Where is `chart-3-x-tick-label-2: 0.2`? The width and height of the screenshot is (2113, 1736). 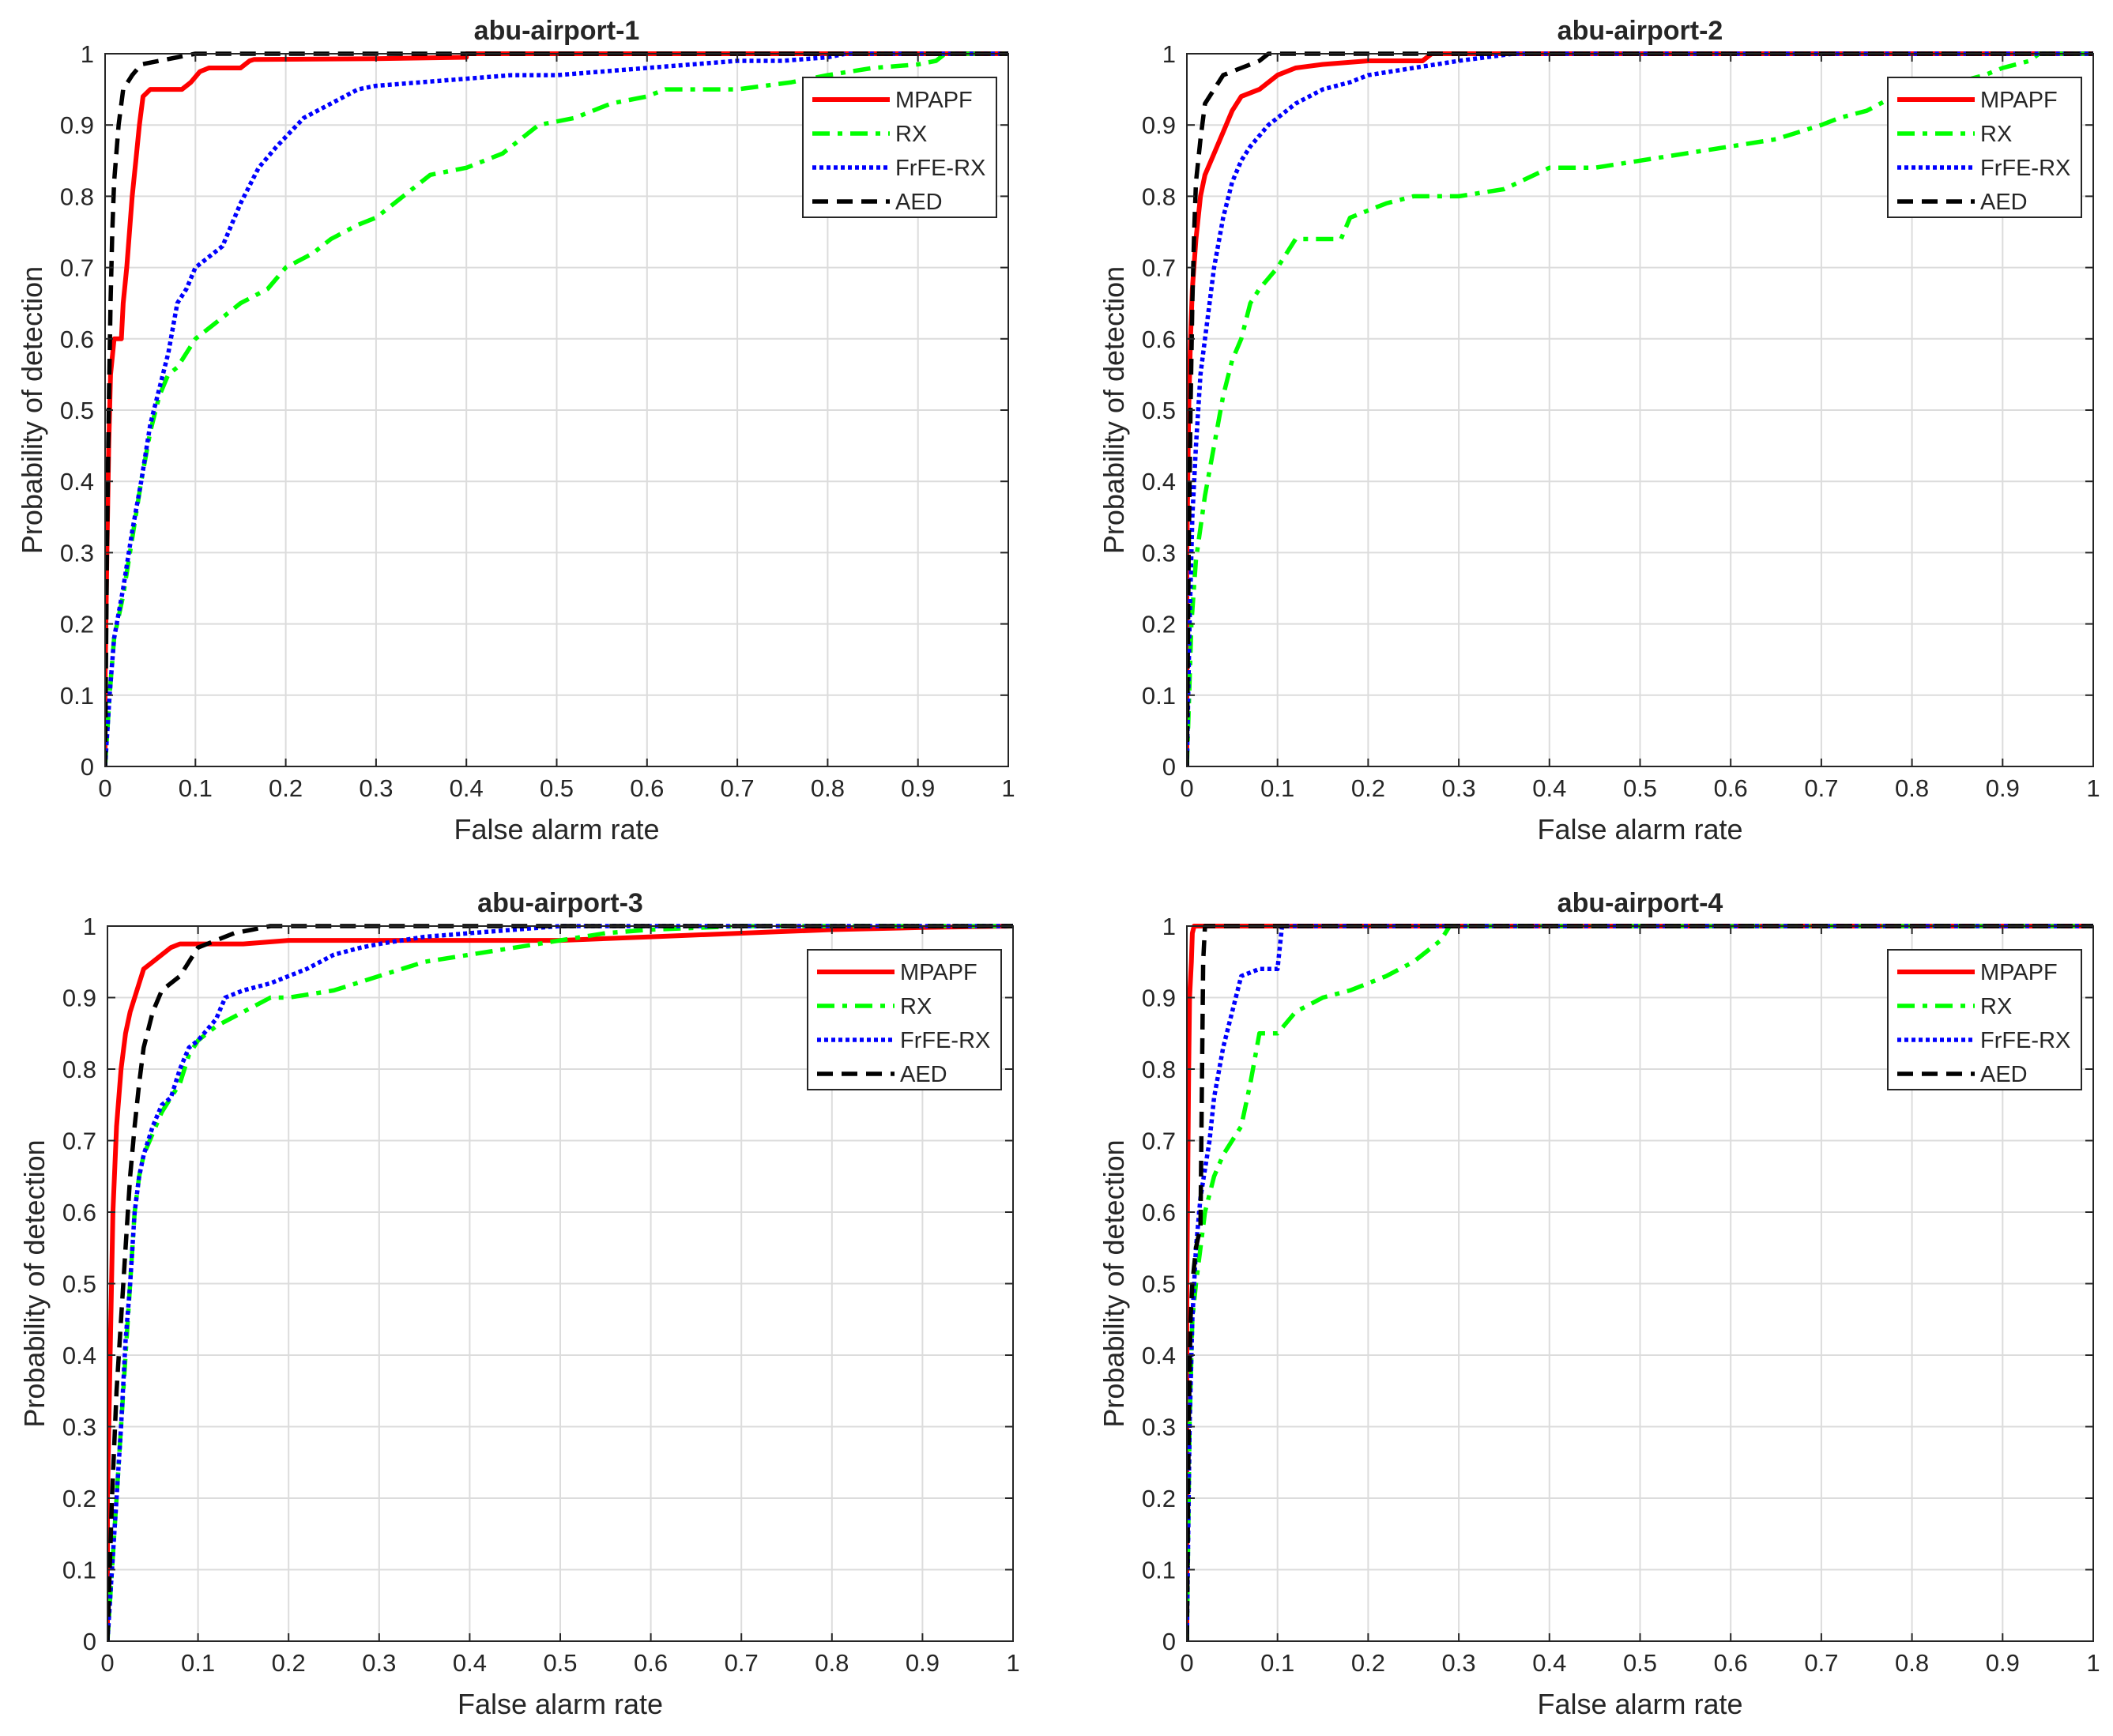
chart-3-x-tick-label-2: 0.2 is located at coordinates (289, 1663).